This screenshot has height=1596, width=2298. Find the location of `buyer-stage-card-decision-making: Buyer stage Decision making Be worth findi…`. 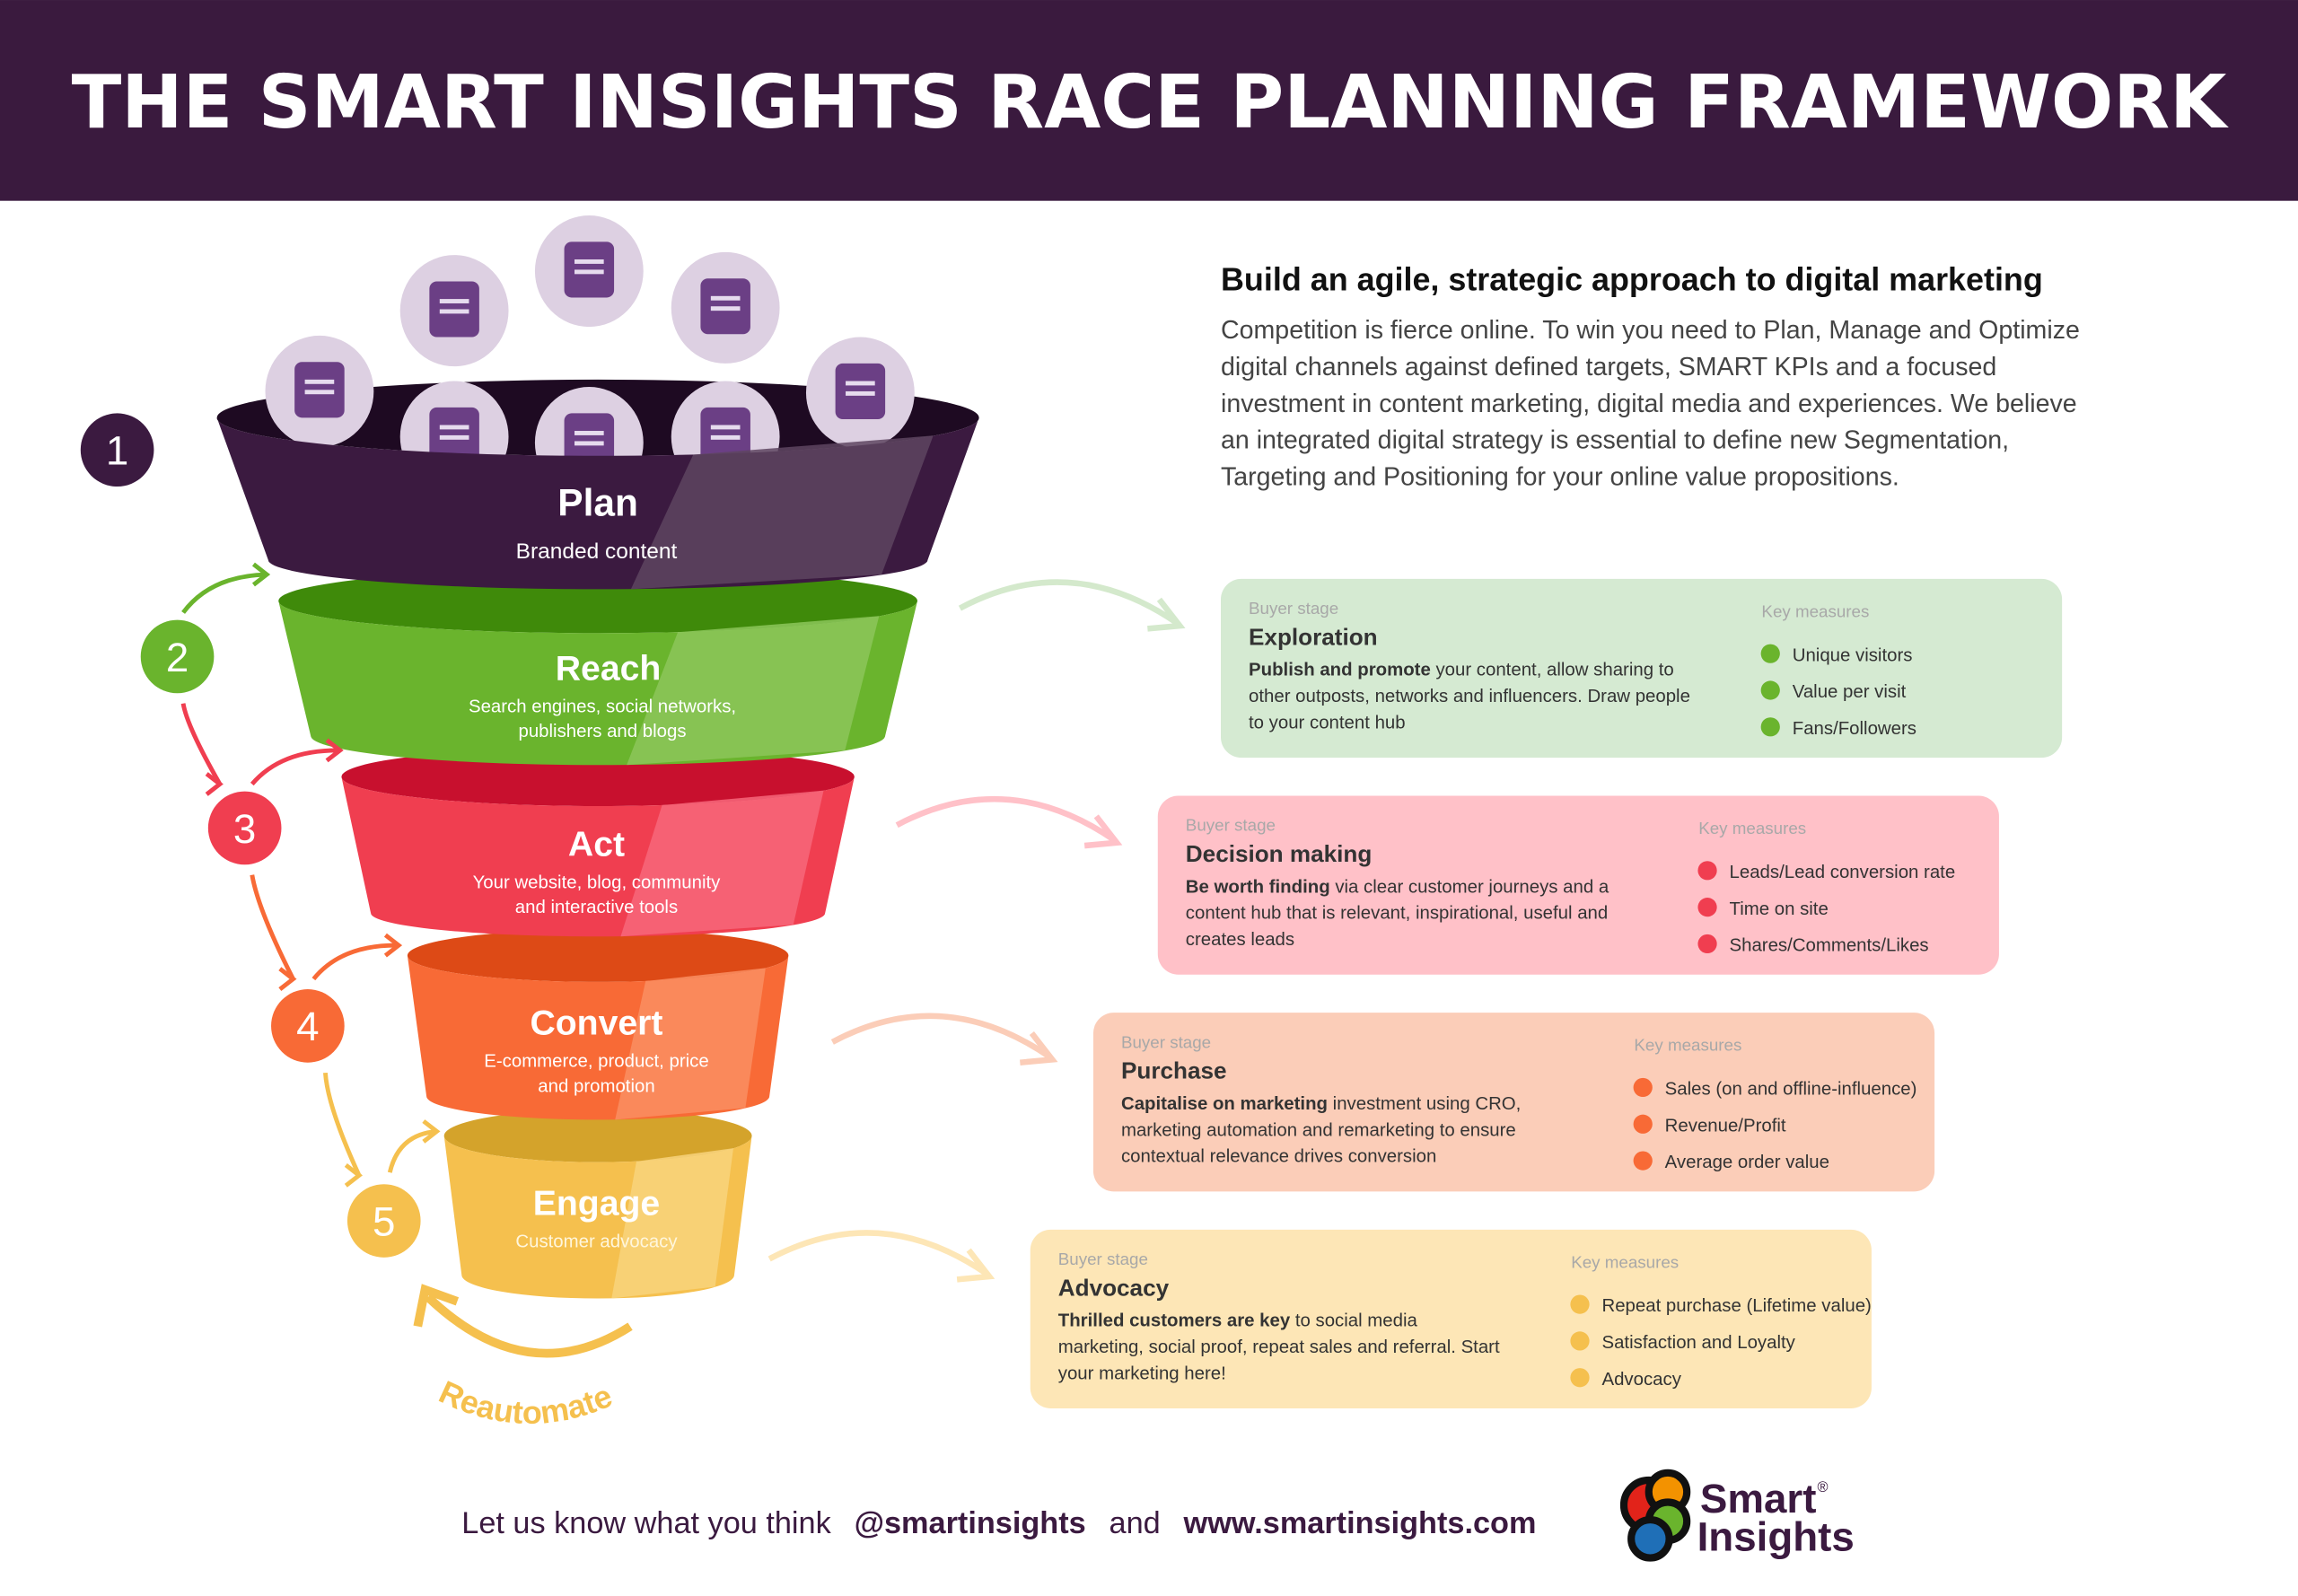

buyer-stage-card-decision-making: Buyer stage Decision making Be worth findi… is located at coordinates (1447, 885).